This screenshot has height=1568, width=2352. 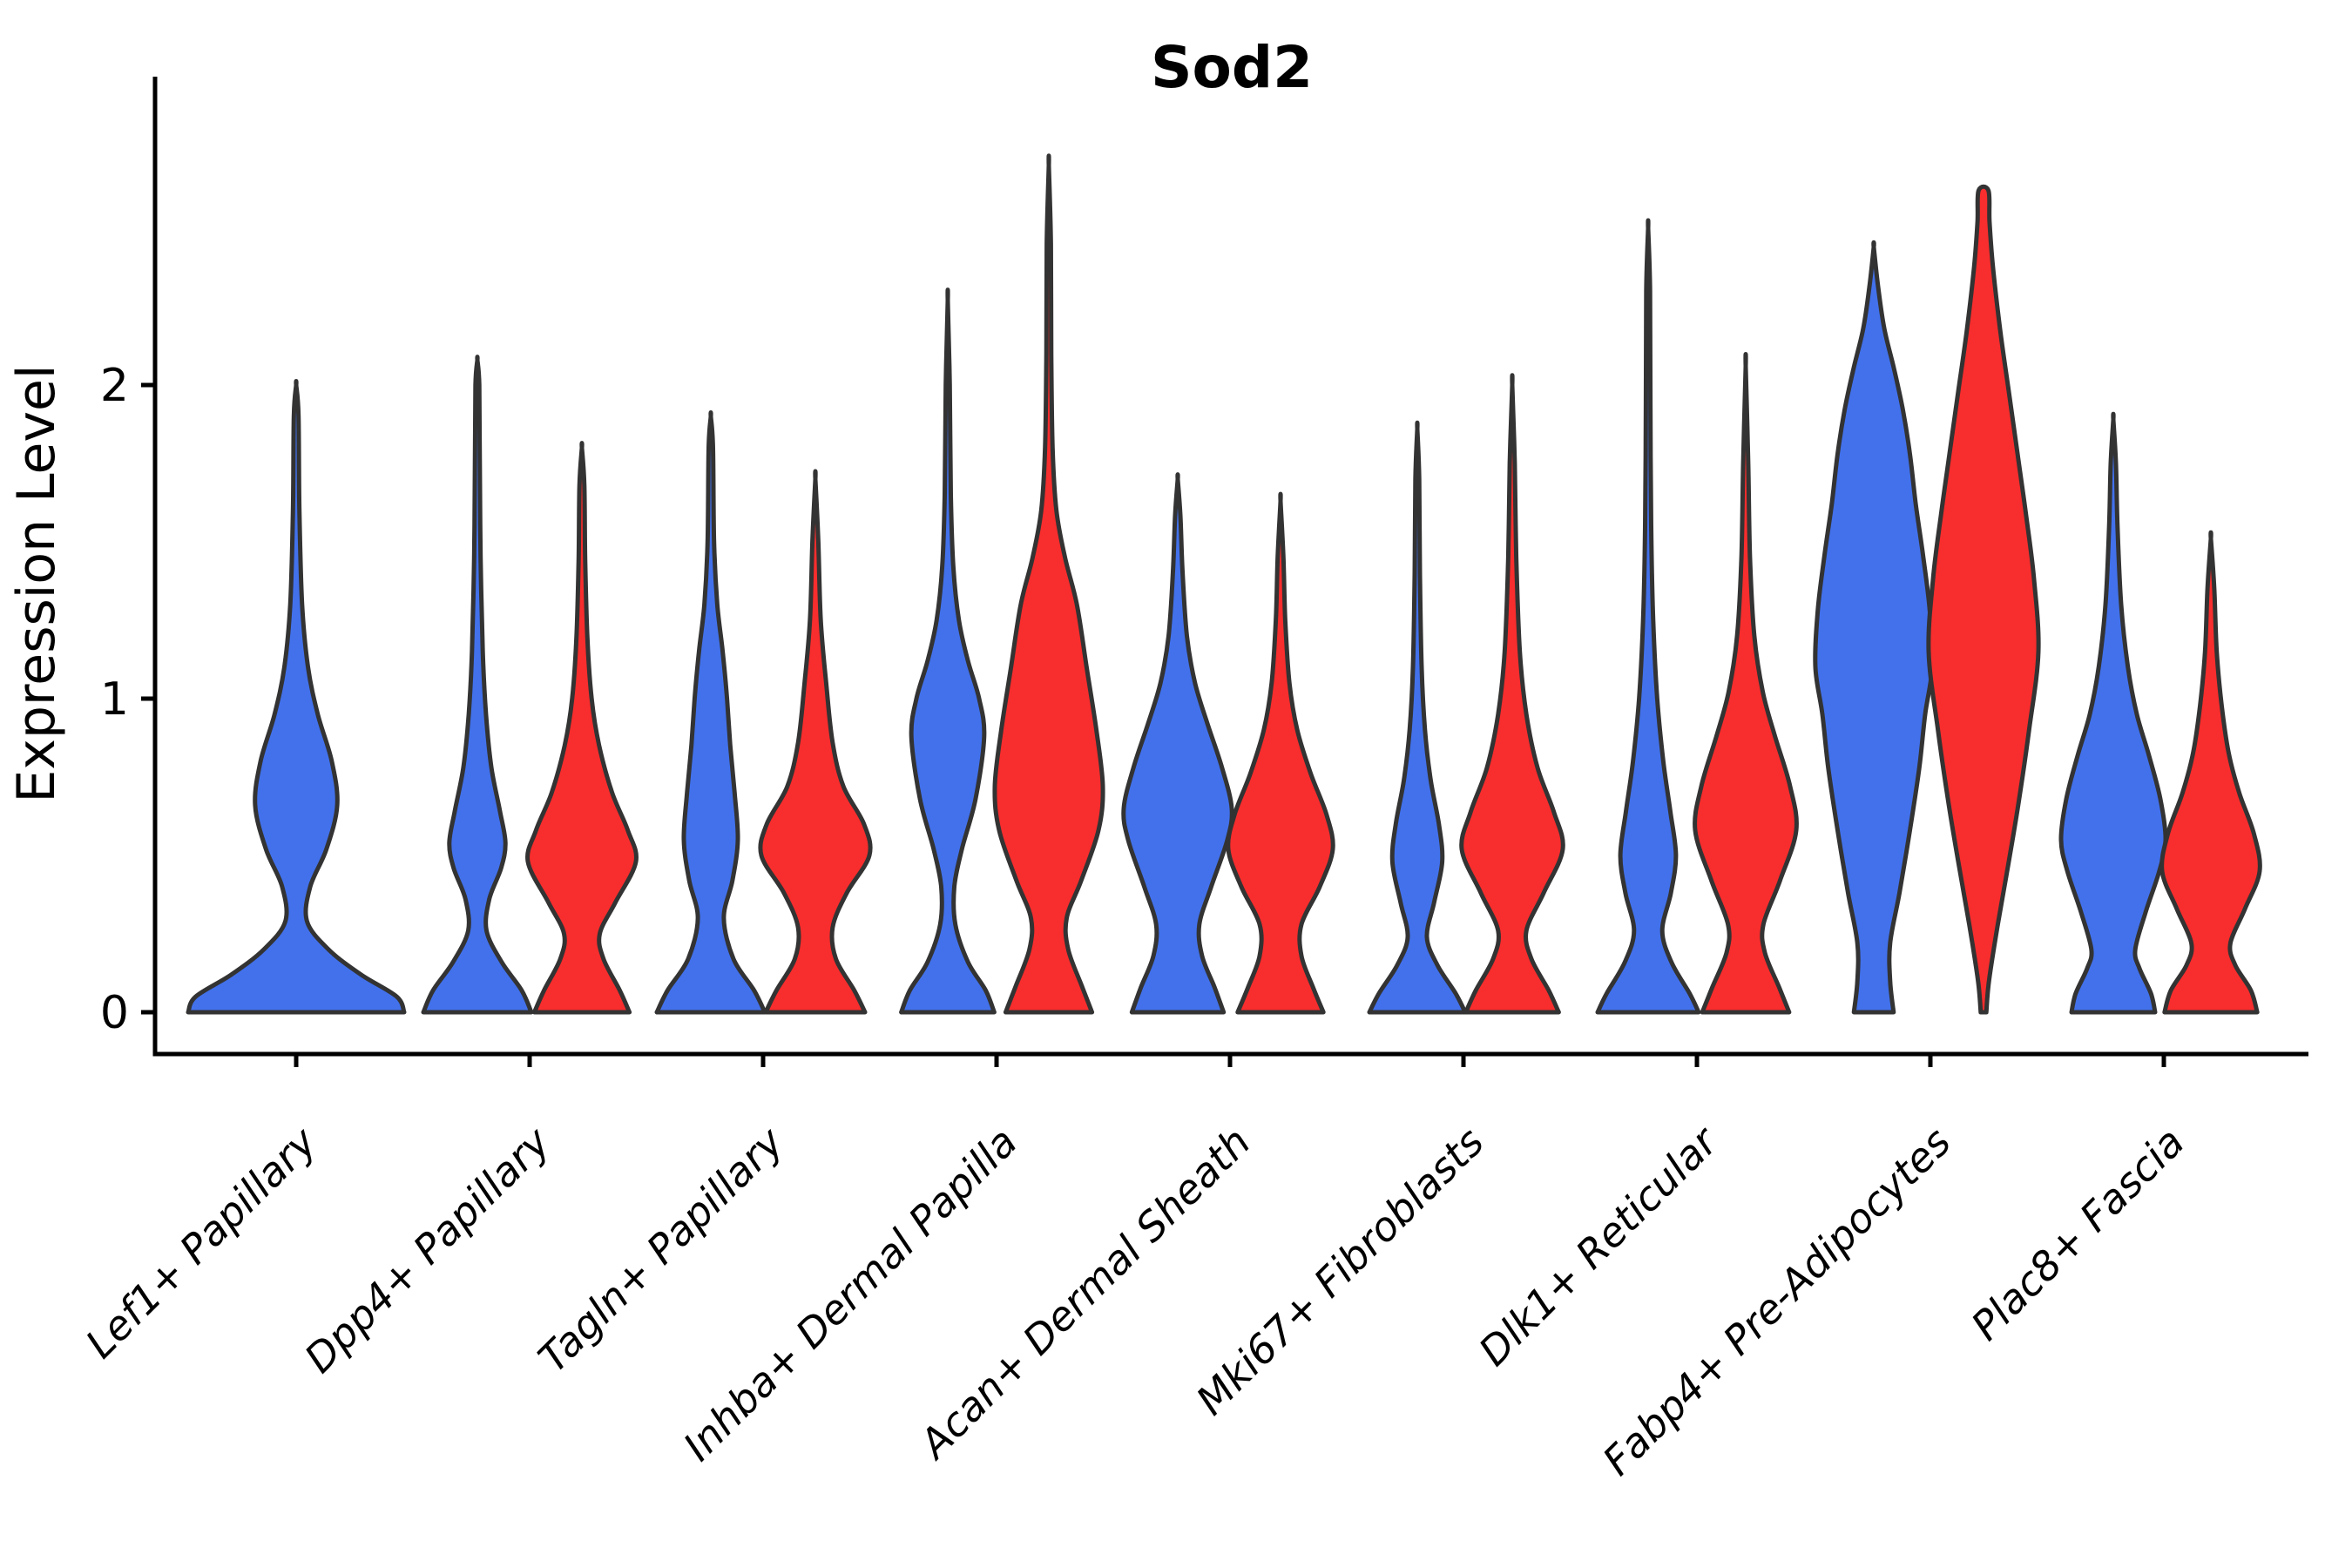 What do you see at coordinates (1512, 694) in the screenshot?
I see `violin-mki67-fibroblasts-red` at bounding box center [1512, 694].